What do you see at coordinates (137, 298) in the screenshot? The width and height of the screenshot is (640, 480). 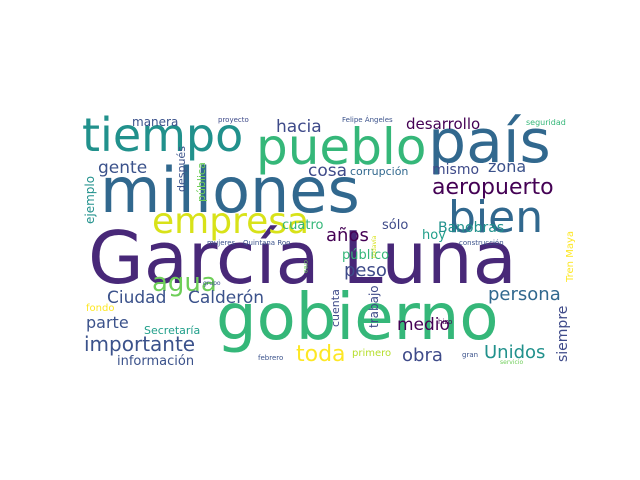 I see `word-ciudad: Ciudad` at bounding box center [137, 298].